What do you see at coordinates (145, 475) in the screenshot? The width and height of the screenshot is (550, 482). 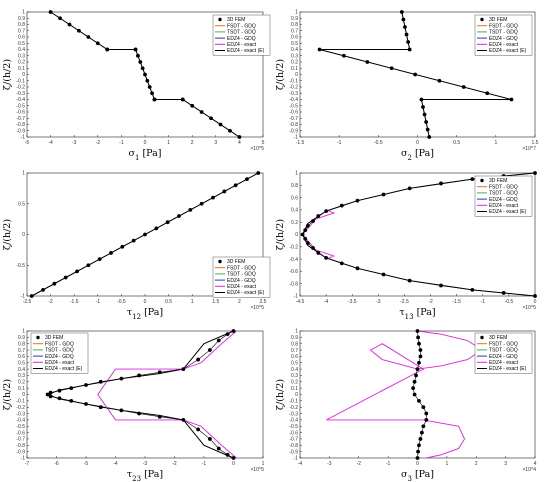 I see `x-axis-label: τ23 [Pa]` at bounding box center [145, 475].